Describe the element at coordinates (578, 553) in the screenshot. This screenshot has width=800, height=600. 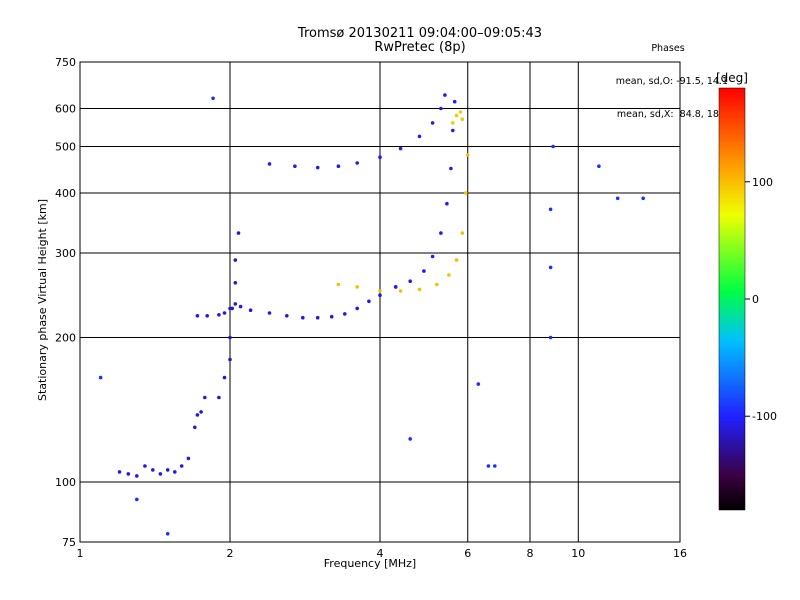
I see `x-tick-label: 10` at that location.